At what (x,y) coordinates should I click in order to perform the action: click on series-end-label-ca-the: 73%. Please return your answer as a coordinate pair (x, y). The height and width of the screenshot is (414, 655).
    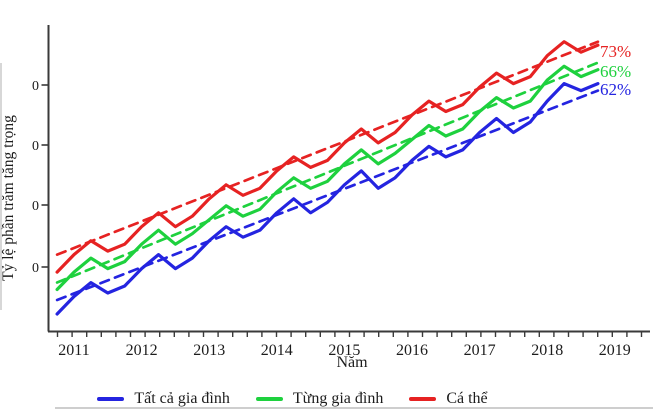
    Looking at the image, I should click on (616, 51).